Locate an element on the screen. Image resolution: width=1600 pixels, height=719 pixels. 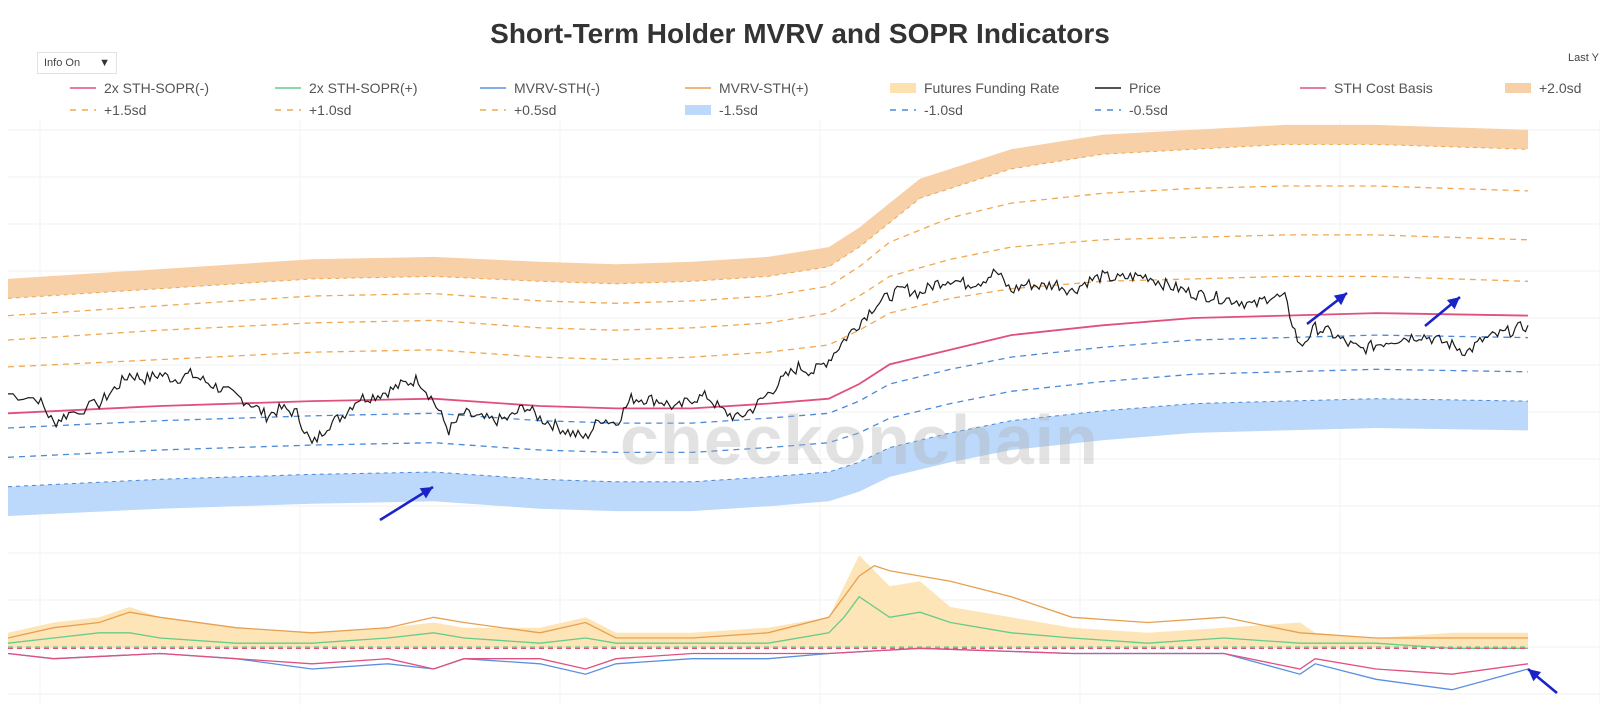
line-minus-1-5sd is located at coordinates (768, 443).